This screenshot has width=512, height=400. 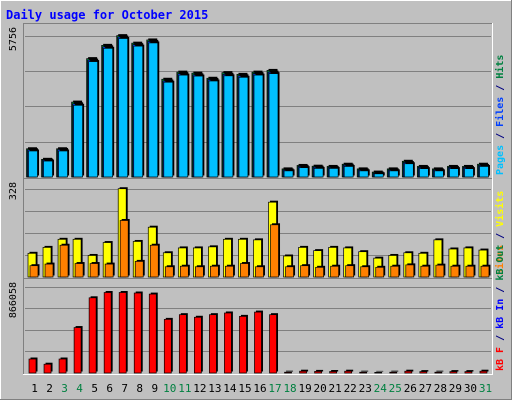 What do you see at coordinates (365, 388) in the screenshot?
I see `x-tick-label: 23` at bounding box center [365, 388].